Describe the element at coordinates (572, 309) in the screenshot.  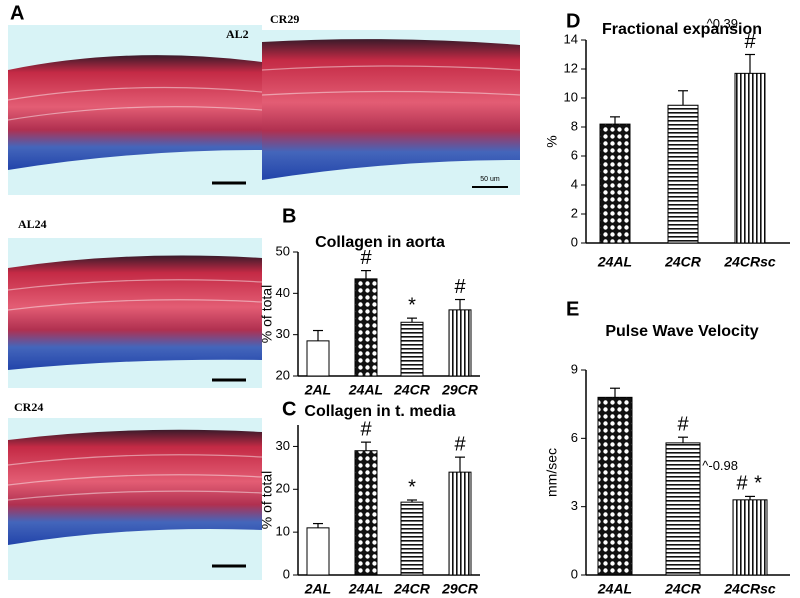
I see `panel-label: E` at that location.